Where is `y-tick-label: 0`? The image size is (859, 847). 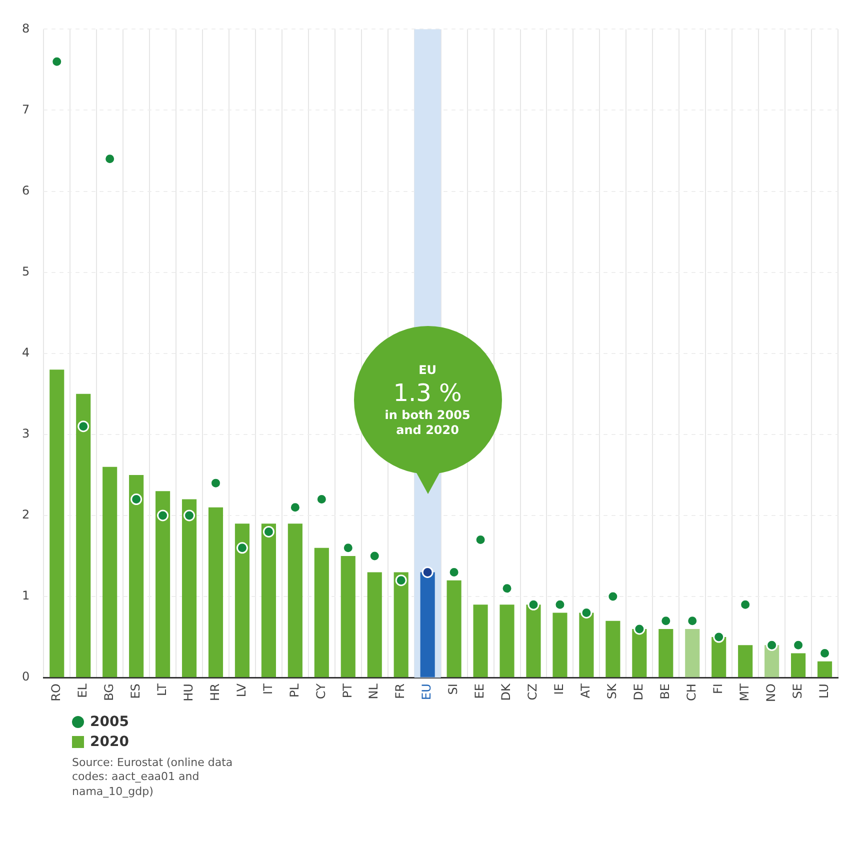 y-tick-label: 0 is located at coordinates (26, 677).